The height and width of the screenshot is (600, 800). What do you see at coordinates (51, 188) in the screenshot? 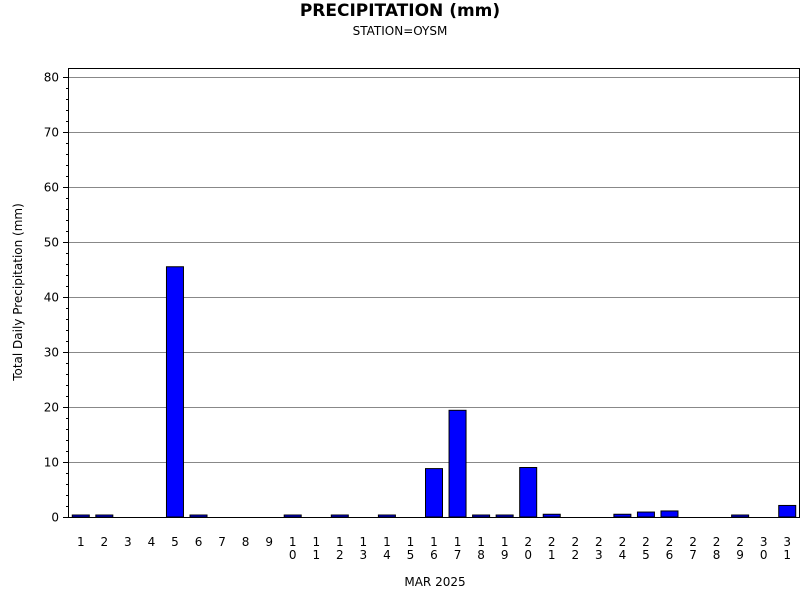
I see `y-tick-label: 60` at bounding box center [51, 188].